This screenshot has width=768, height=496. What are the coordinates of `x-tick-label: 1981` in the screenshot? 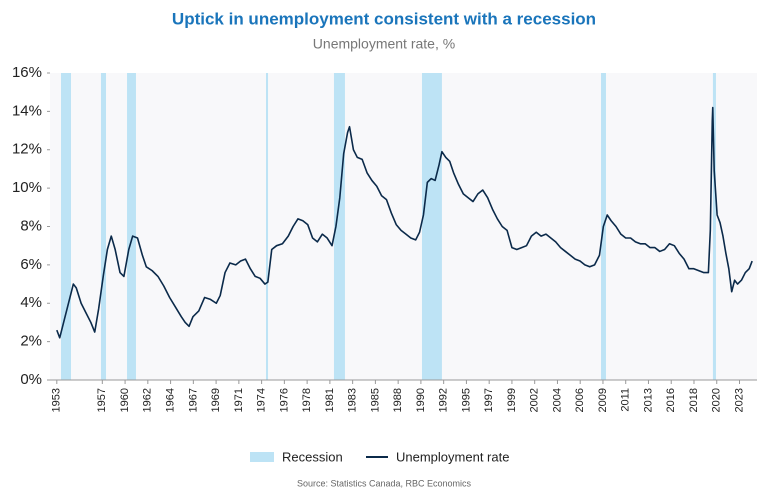 It's located at (330, 400).